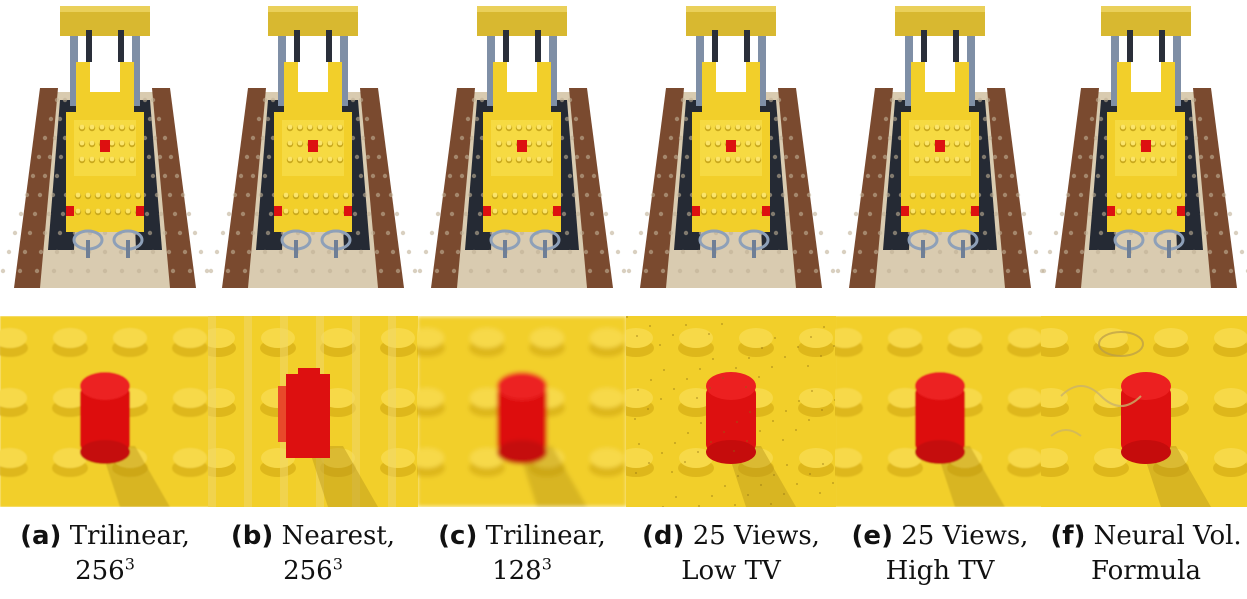 The image size is (1247, 599). Describe the element at coordinates (522, 553) in the screenshot. I see `caption: (c) Trilinear, 1283` at that location.